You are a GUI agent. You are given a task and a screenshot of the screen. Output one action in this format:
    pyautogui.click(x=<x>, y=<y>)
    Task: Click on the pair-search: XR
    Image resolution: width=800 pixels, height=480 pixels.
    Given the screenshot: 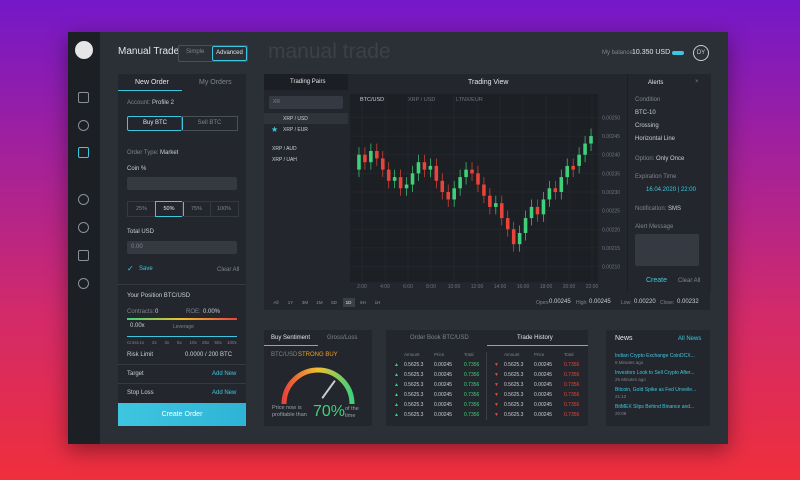 What is the action you would take?
    pyautogui.click(x=306, y=102)
    